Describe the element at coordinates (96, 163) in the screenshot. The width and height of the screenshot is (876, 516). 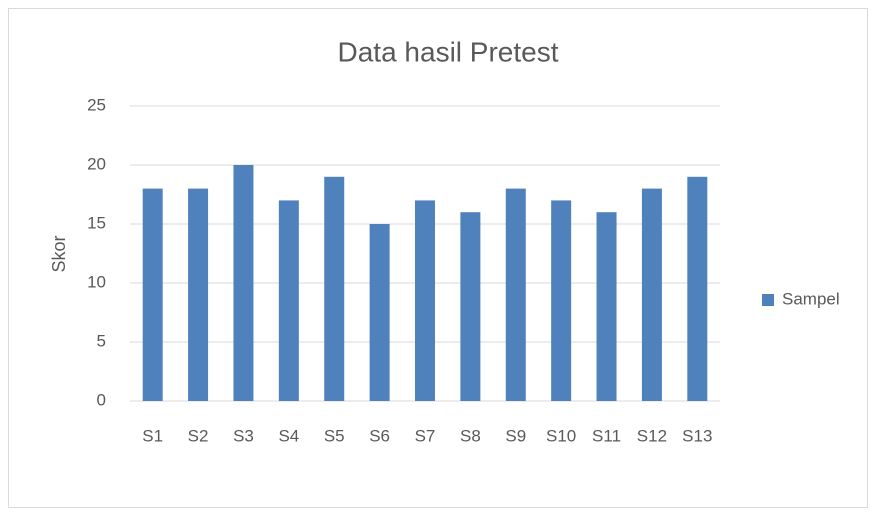
I see `y-tick-label: 20` at that location.